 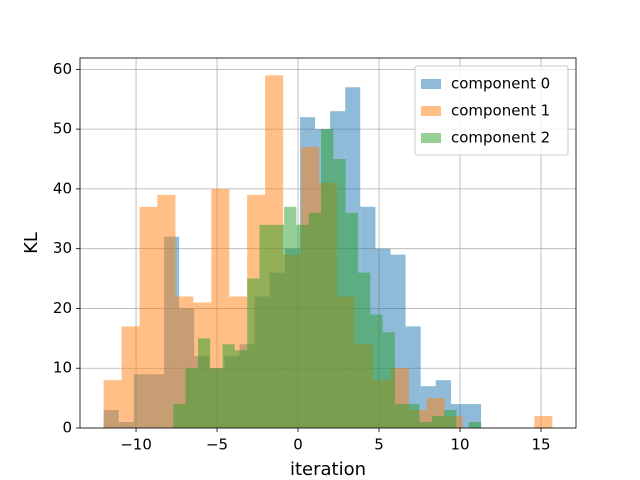 I want to click on y-tick-label: 50, so click(x=62, y=129).